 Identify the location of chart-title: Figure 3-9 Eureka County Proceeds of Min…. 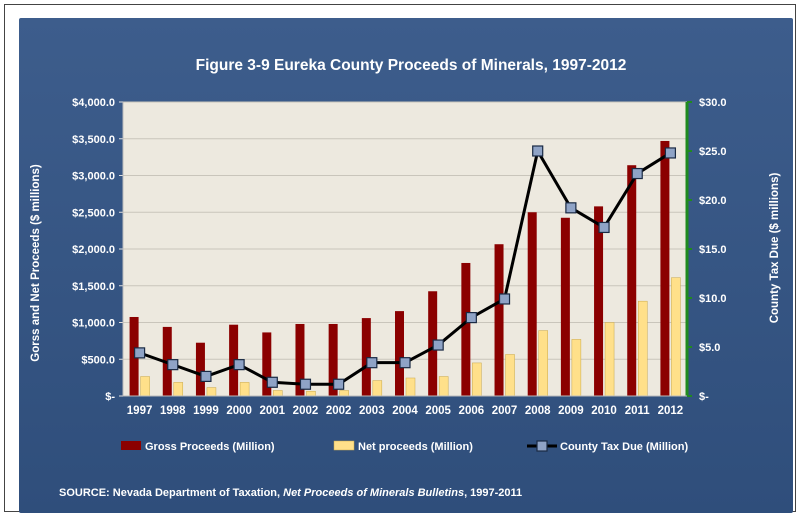
(411, 65).